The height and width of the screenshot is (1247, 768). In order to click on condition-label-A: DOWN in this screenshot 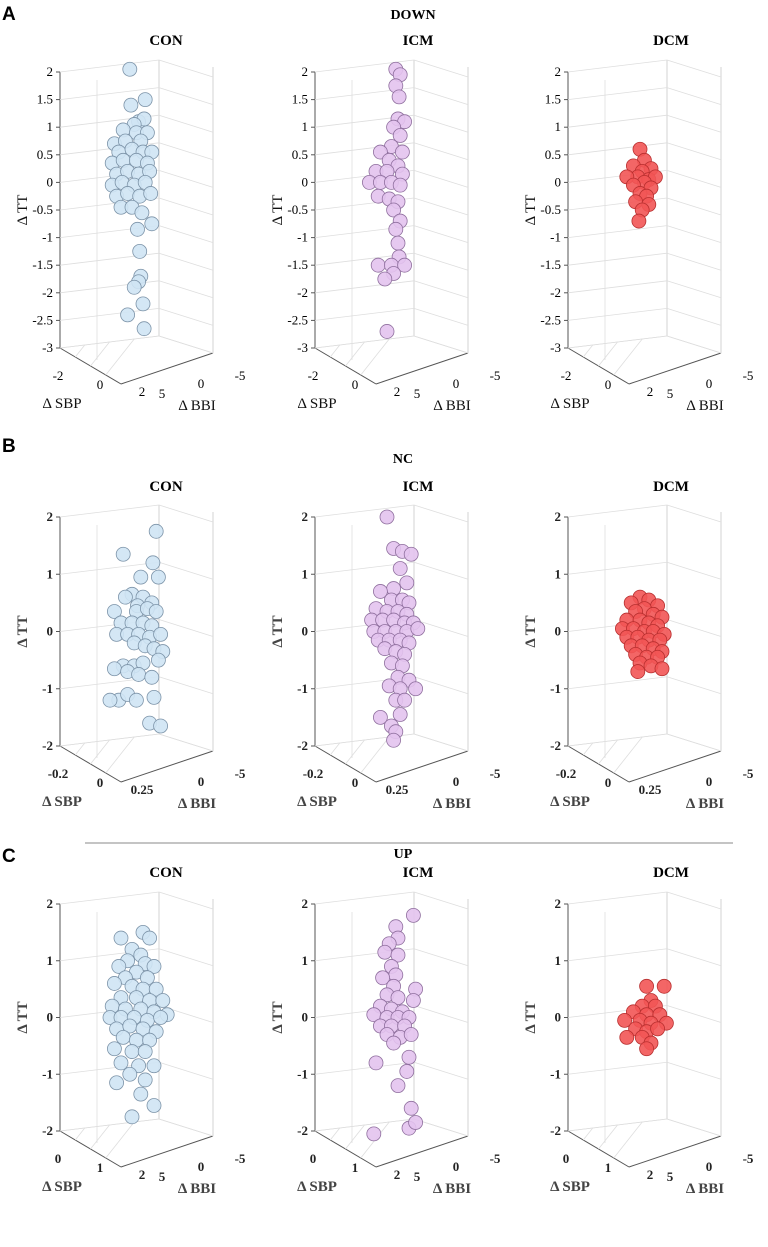, I will do `click(412, 15)`.